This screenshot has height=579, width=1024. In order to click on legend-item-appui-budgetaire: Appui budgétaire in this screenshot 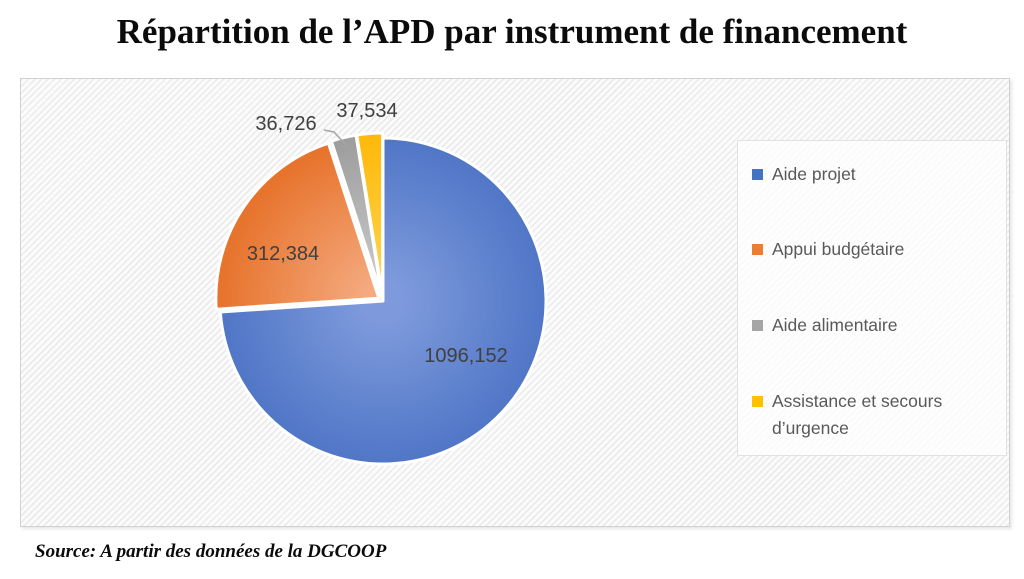, I will do `click(875, 249)`.